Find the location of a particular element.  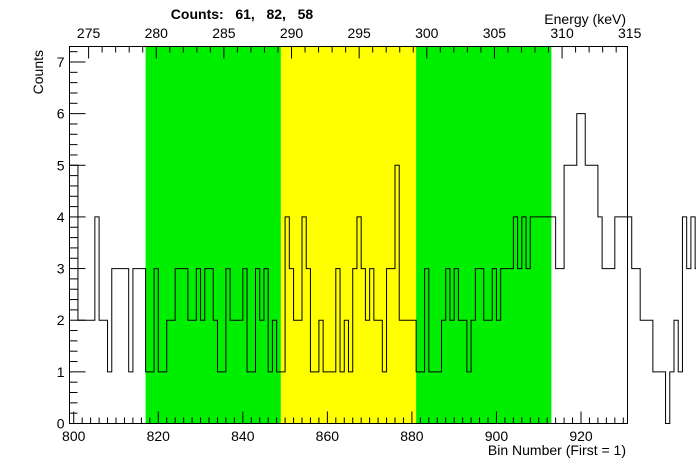

x-tick-label: 840 is located at coordinates (243, 436).